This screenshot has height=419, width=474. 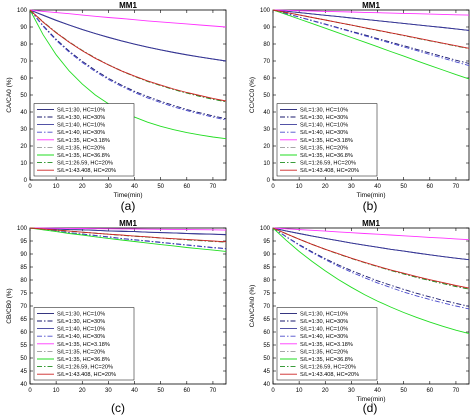 What do you see at coordinates (266, 147) in the screenshot?
I see `y-tick-label: 20` at bounding box center [266, 147].